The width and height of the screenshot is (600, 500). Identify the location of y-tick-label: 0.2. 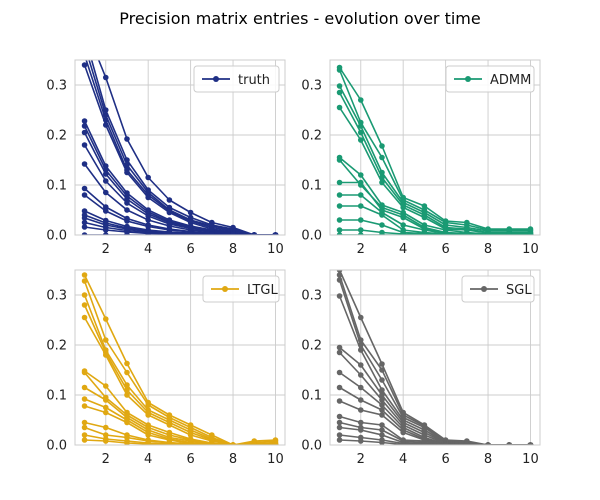
(311, 136).